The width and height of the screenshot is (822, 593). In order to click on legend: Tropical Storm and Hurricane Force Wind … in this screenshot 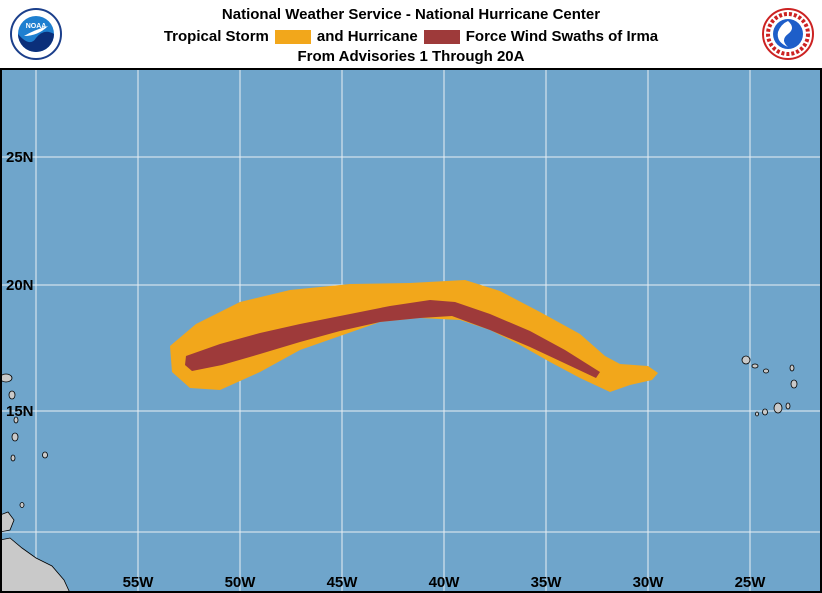, I will do `click(411, 37)`.